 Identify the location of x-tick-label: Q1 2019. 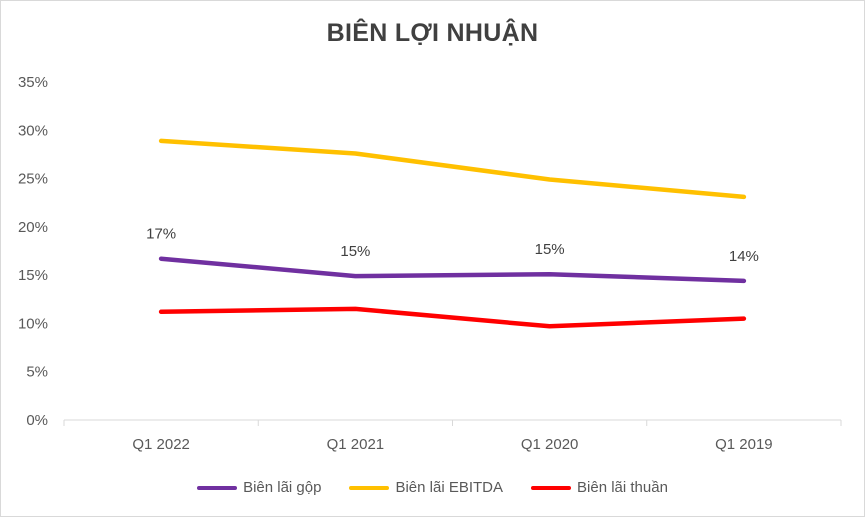
(744, 444).